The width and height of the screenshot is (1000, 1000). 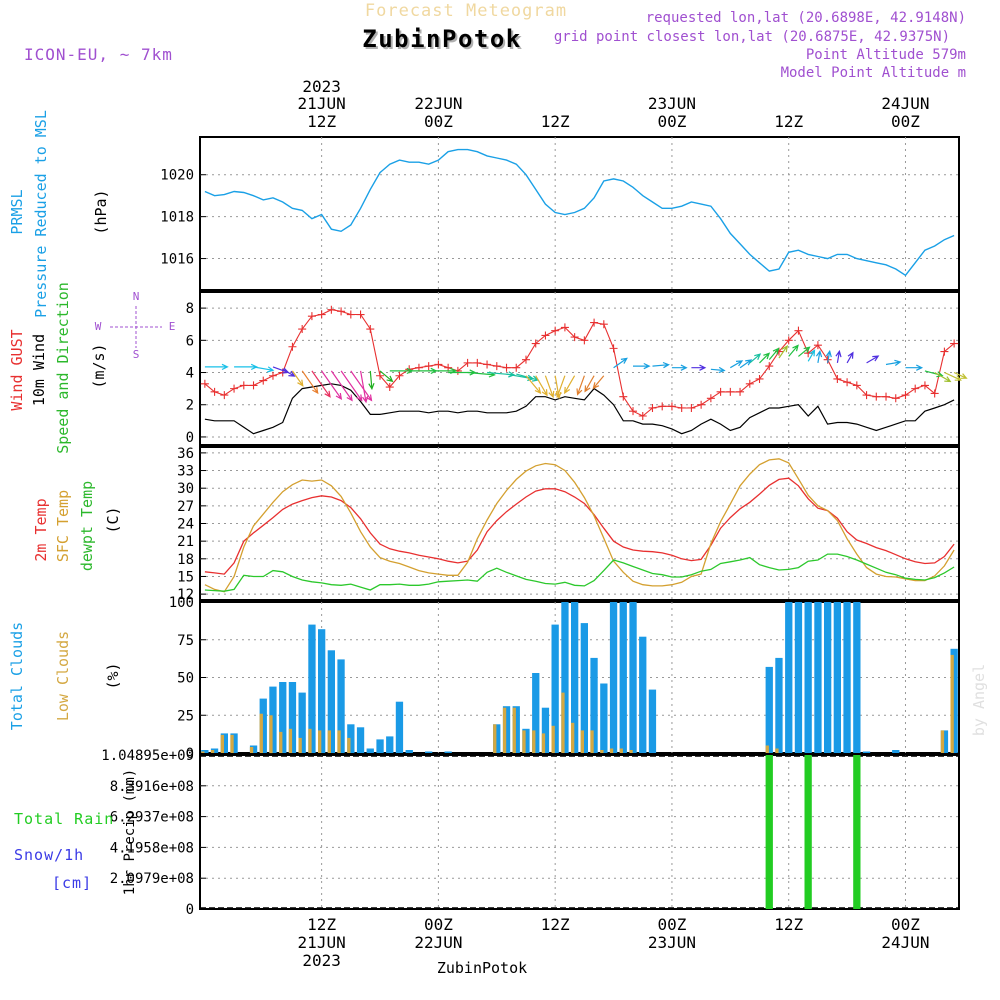 What do you see at coordinates (873, 73) in the screenshot?
I see `info-line-4: Model Point Altitude m` at bounding box center [873, 73].